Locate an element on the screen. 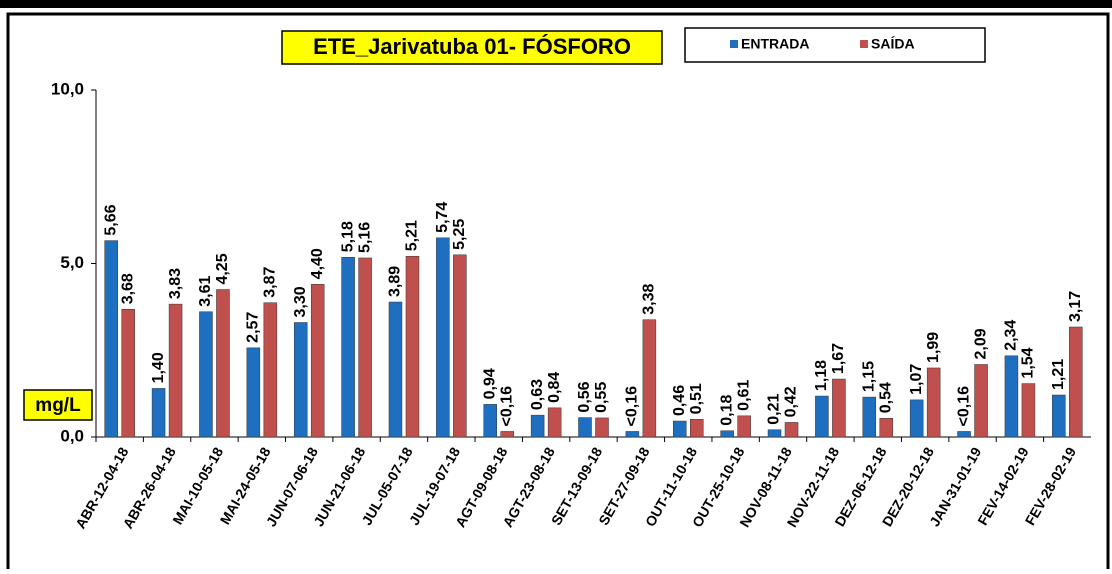 Image resolution: width=1112 pixels, height=574 pixels. data-label: 2,57 is located at coordinates (253, 327).